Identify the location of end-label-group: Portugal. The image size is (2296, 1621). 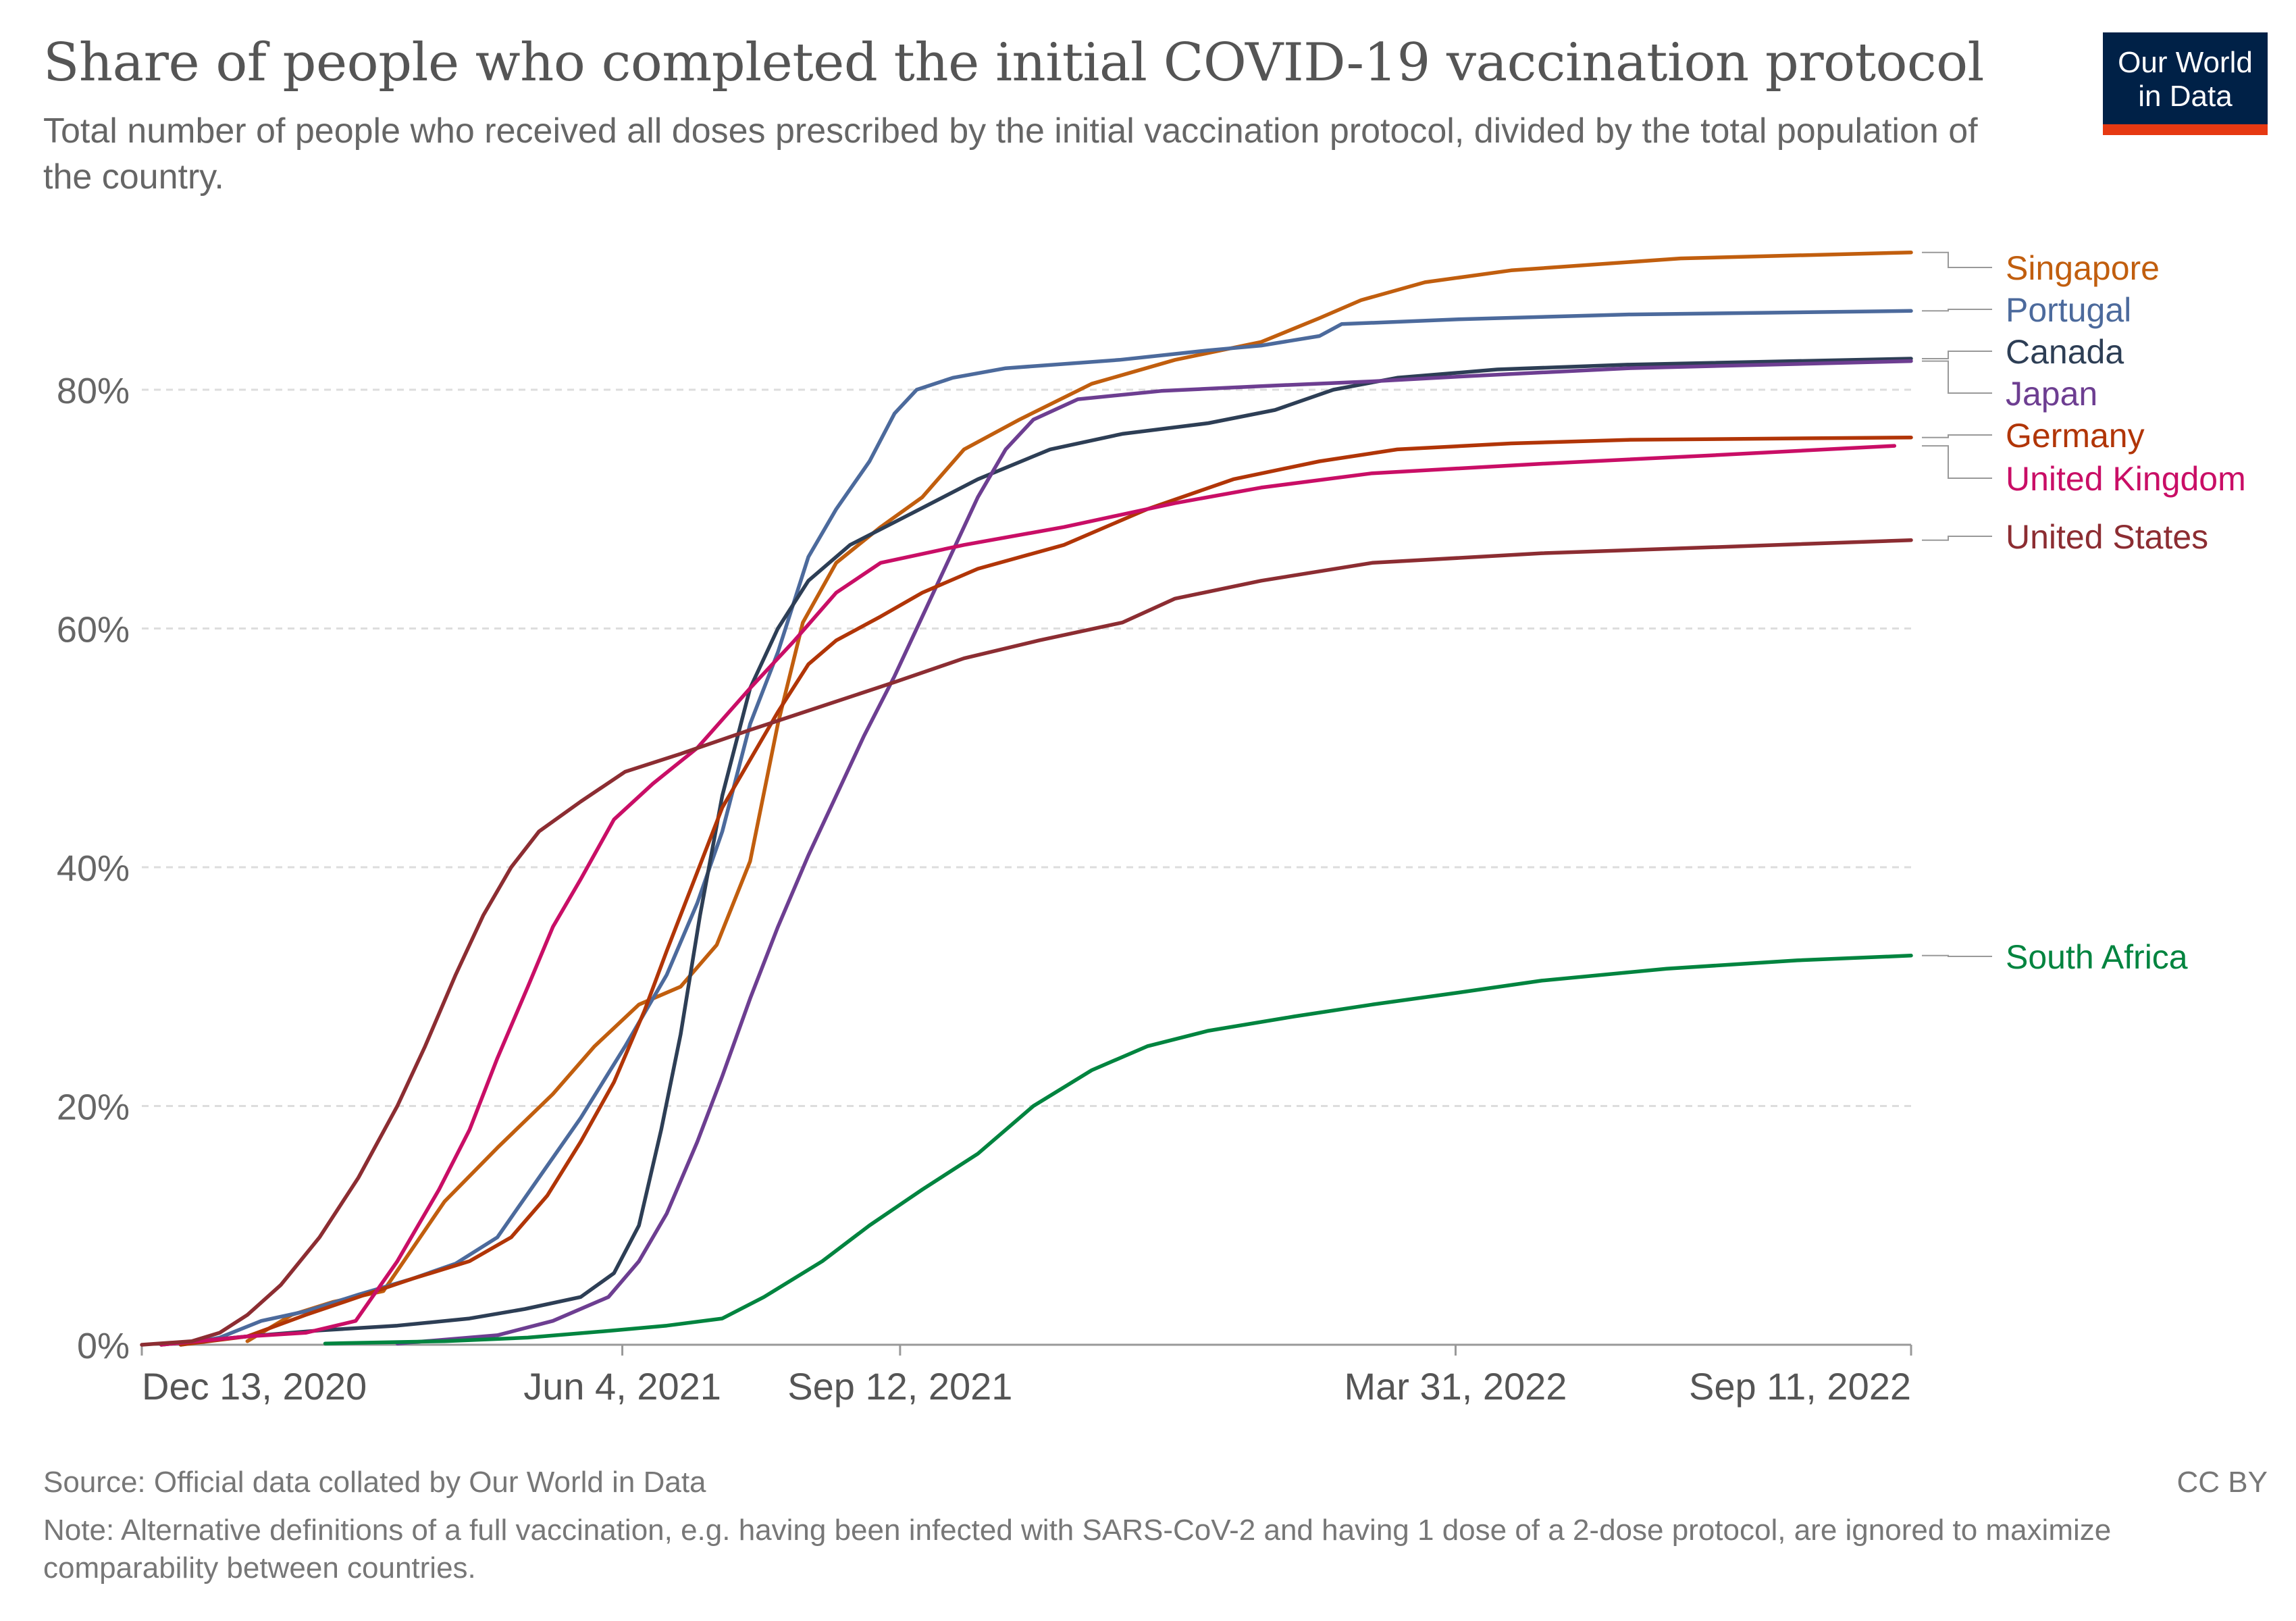
(2026, 310).